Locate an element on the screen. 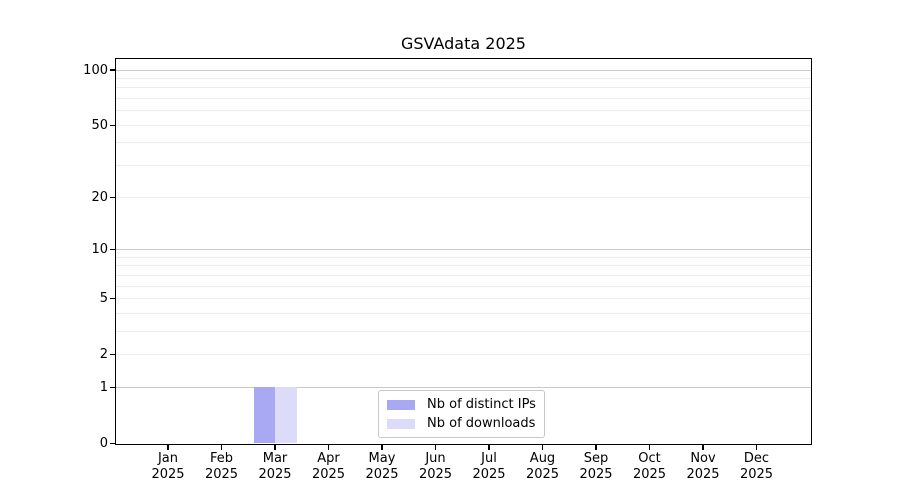 The height and width of the screenshot is (500, 900). bar-nb-of-distinct-ips-mar is located at coordinates (264, 415).